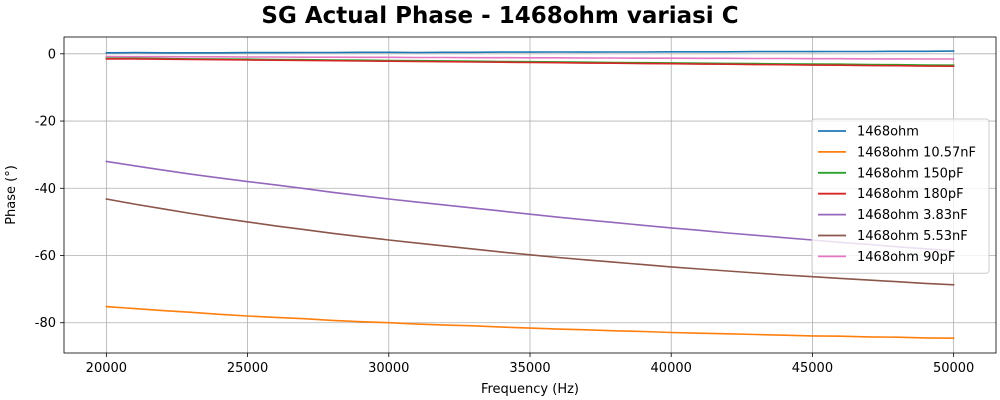 Image resolution: width=1000 pixels, height=400 pixels. I want to click on legend-entry-label: 1468ohm 10.57nF, so click(916, 152).